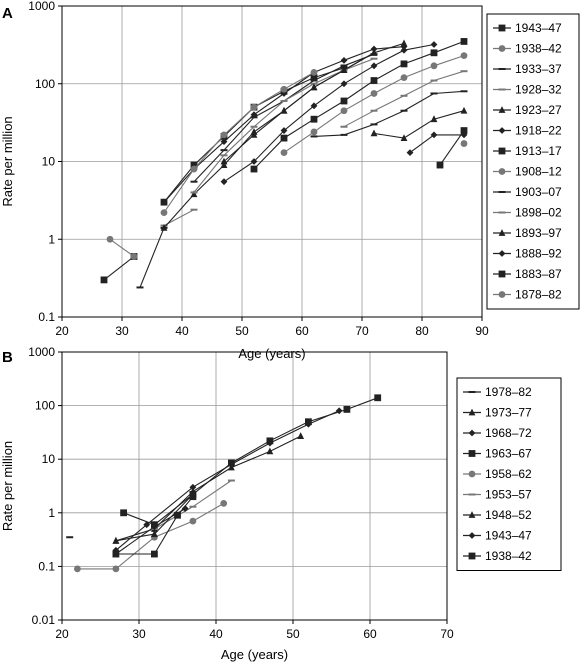 The width and height of the screenshot is (583, 665). Describe the element at coordinates (538, 110) in the screenshot. I see `legend-label: 1923–27` at that location.